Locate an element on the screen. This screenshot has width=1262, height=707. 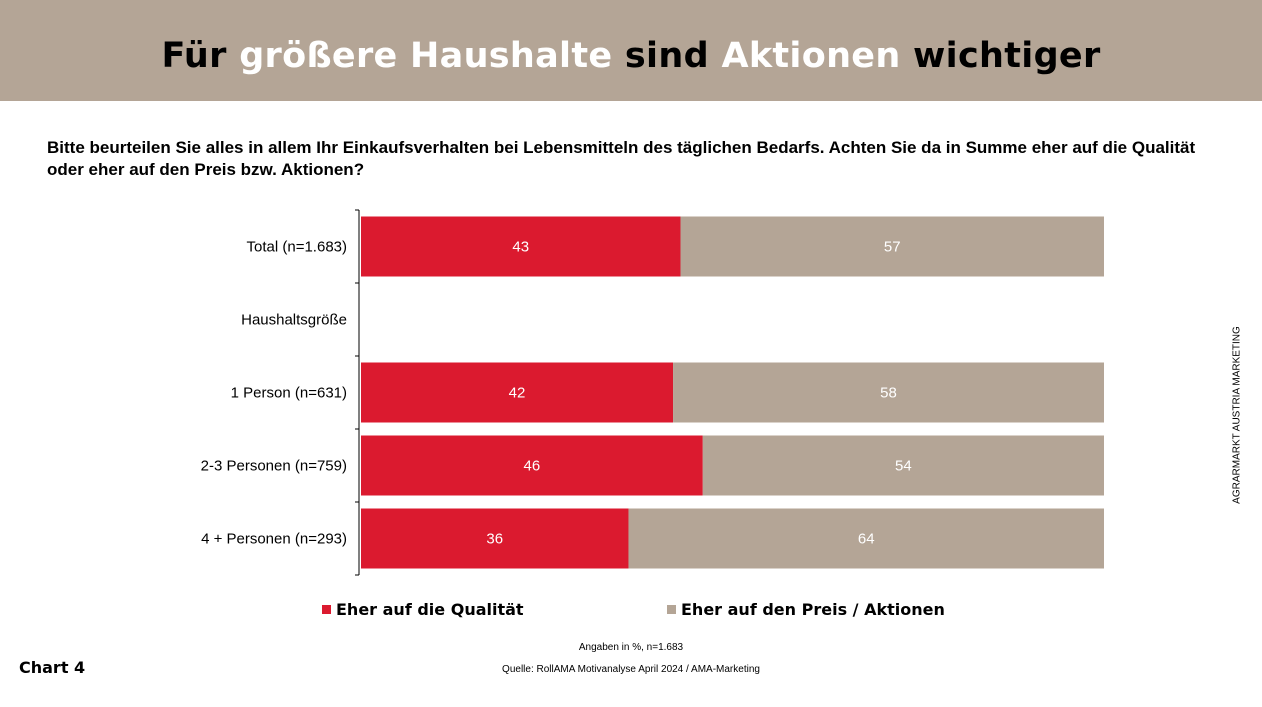
side-label: AGRARMARKT AUSTRIA MARKETING is located at coordinates (1237, 415).